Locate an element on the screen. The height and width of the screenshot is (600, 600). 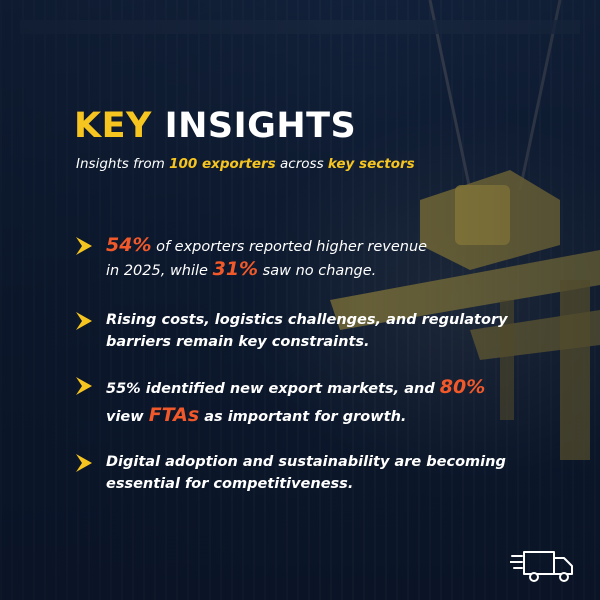
title-insights: INSIGHTS is located at coordinates (260, 126).